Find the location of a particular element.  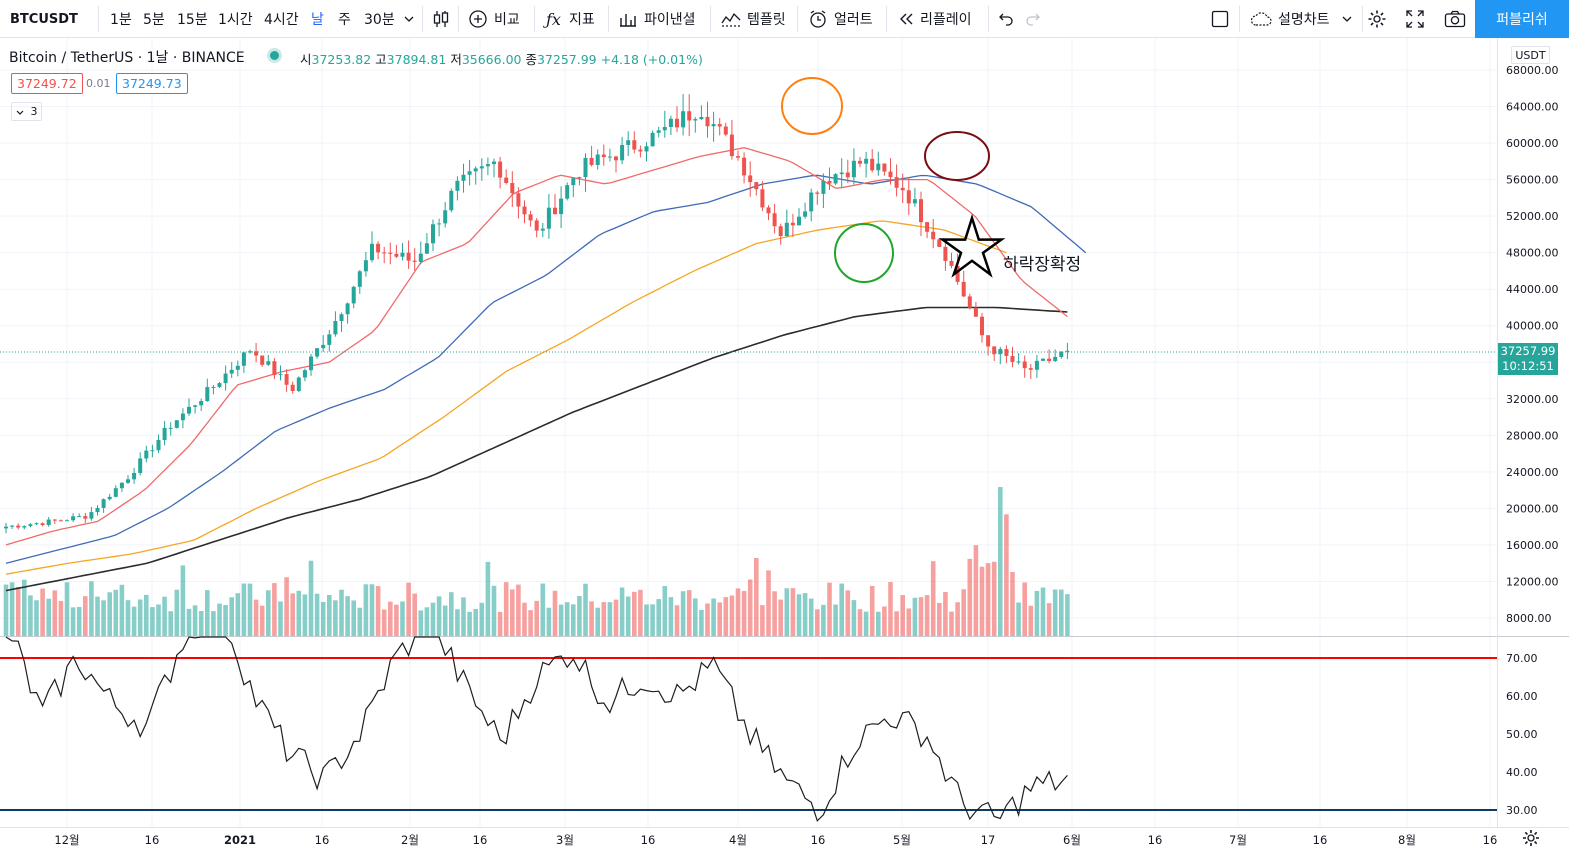

rewind-icon is located at coordinates (906, 19).